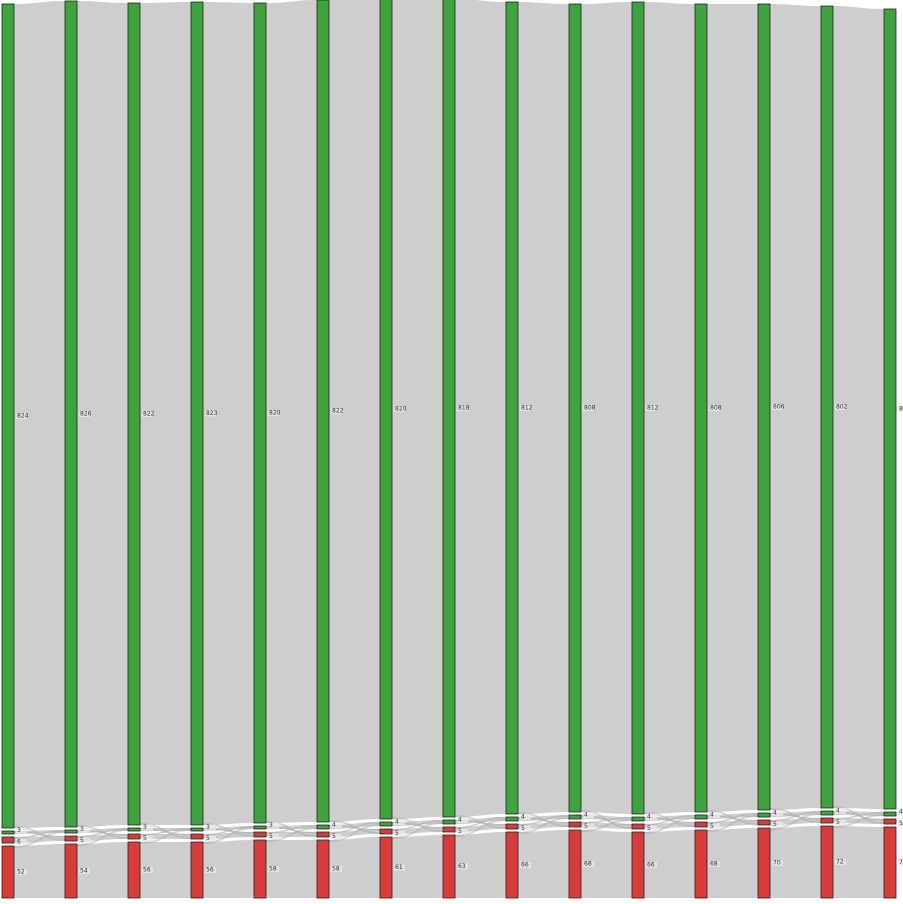 The height and width of the screenshot is (904, 903). I want to click on node-label: 52, so click(21, 872).